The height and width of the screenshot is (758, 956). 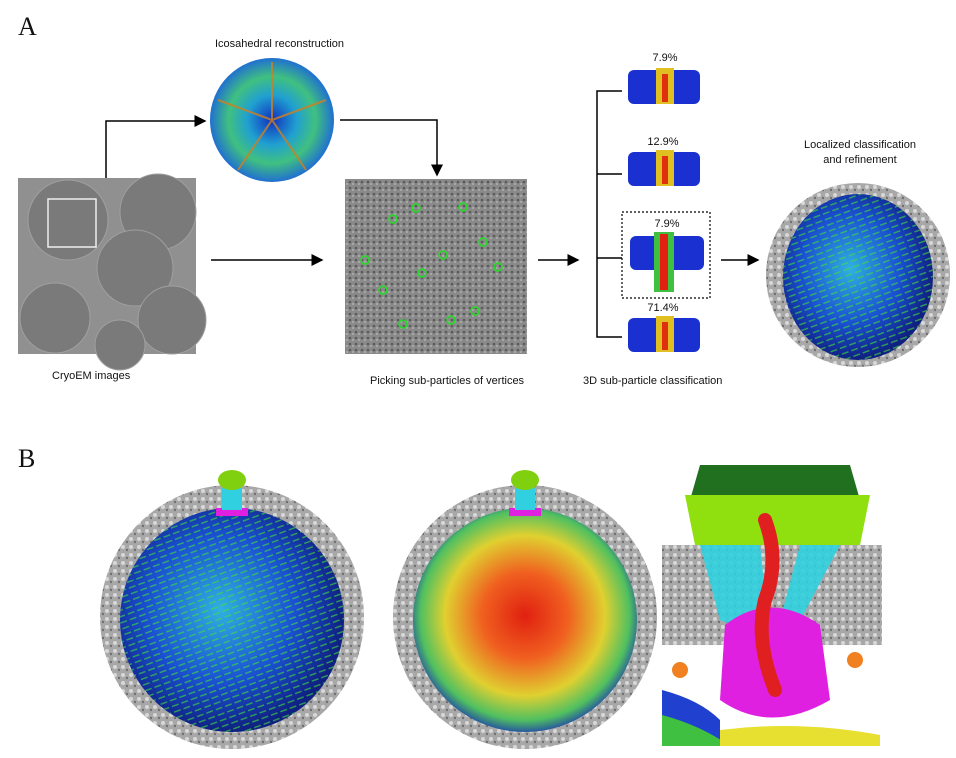 What do you see at coordinates (232, 609) in the screenshot?
I see `panel-b-full-virion` at bounding box center [232, 609].